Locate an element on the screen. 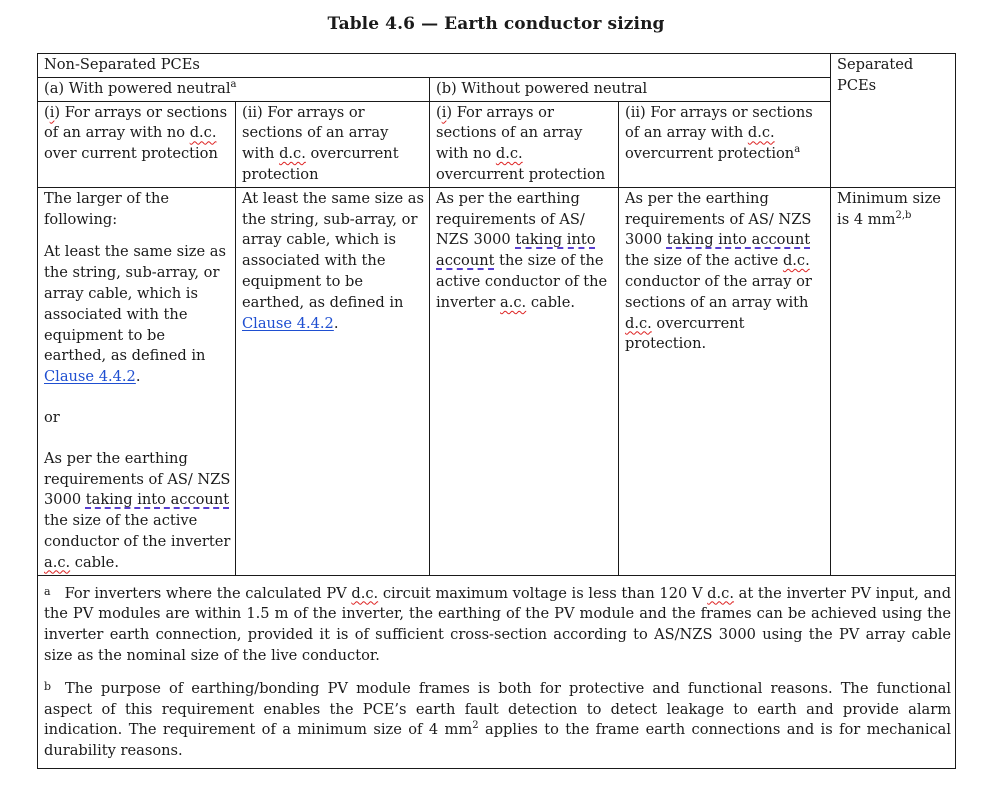 Image resolution: width=992 pixels, height=794 pixels. header-without-powered-neutral: (b) Without powered neutral is located at coordinates (630, 89).